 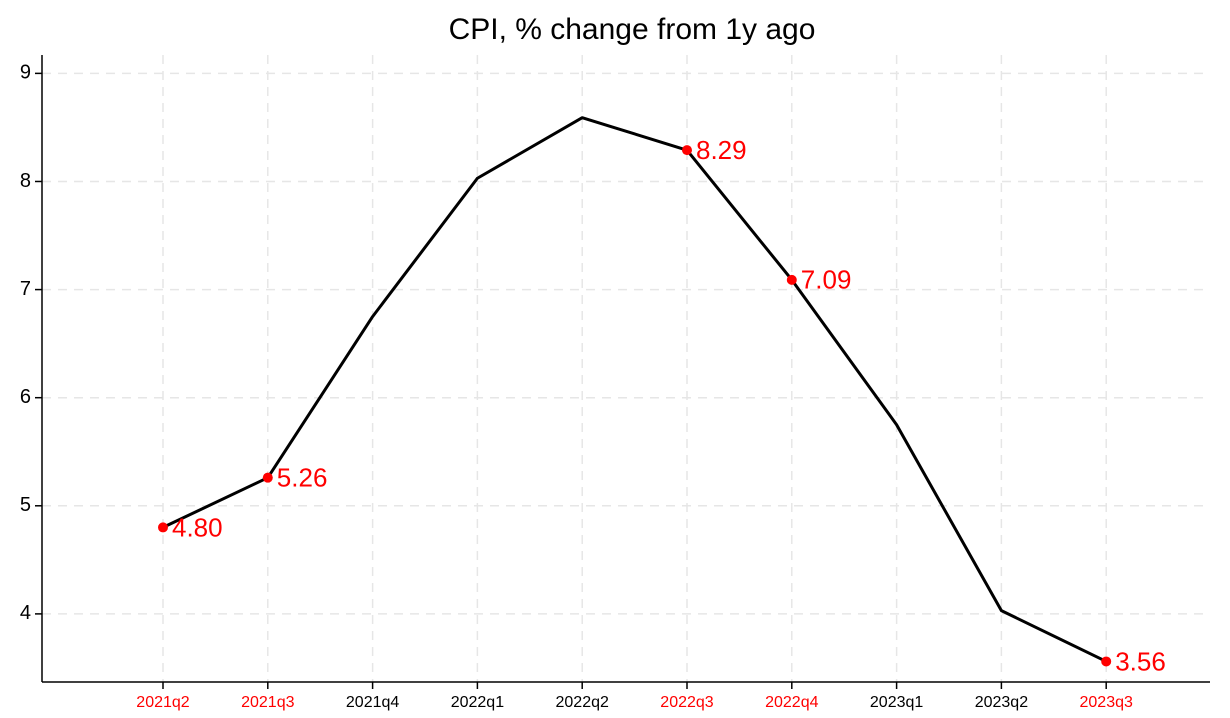 I want to click on y-tick-label: 5, so click(x=25, y=505).